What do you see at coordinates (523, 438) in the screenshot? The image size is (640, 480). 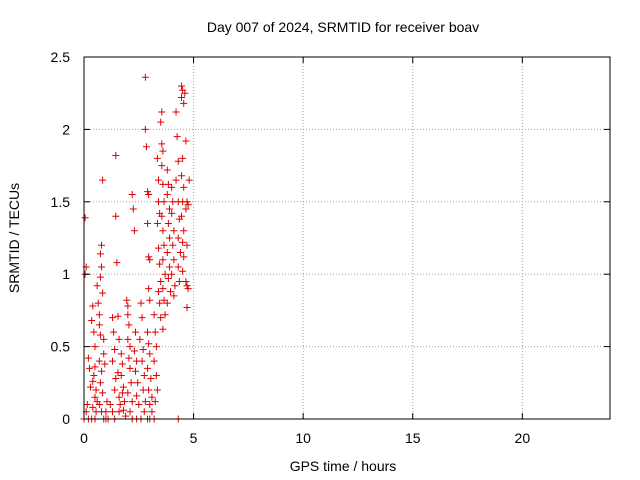 I see `x-tick-label: 20` at bounding box center [523, 438].